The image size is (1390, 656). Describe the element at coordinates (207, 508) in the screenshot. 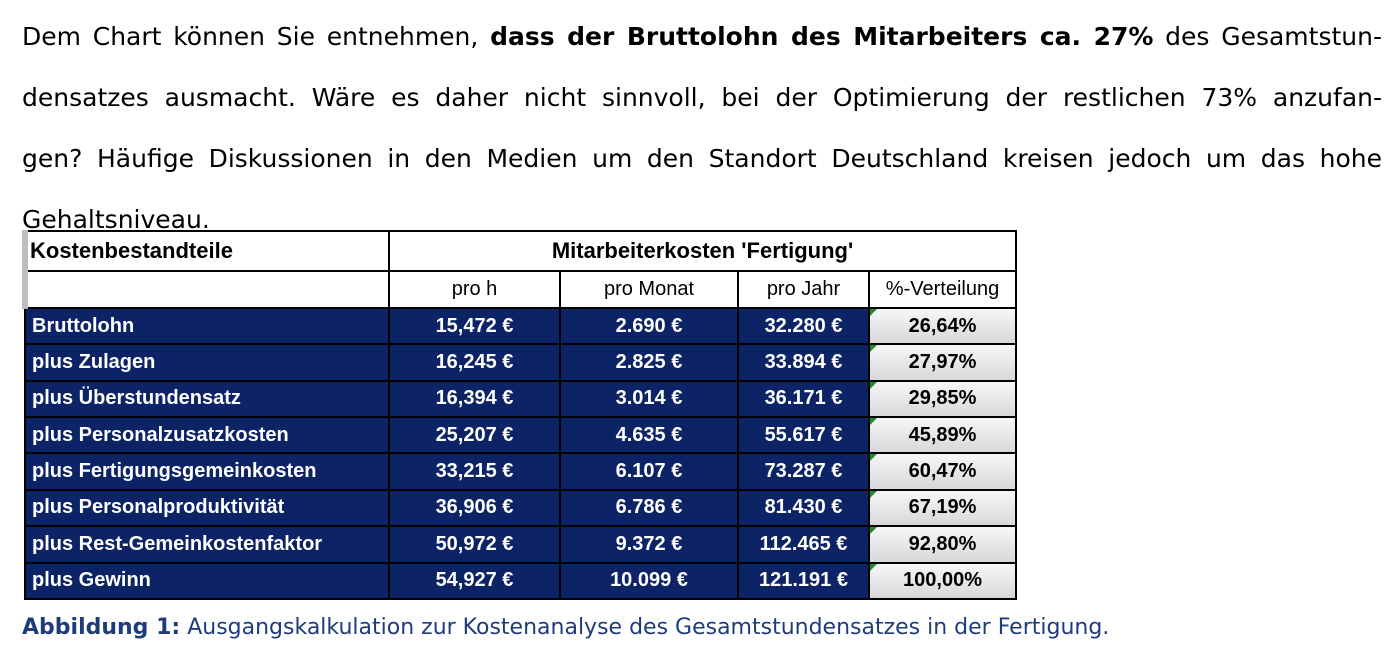

I see `row-label: plus Personalproduktivität` at that location.